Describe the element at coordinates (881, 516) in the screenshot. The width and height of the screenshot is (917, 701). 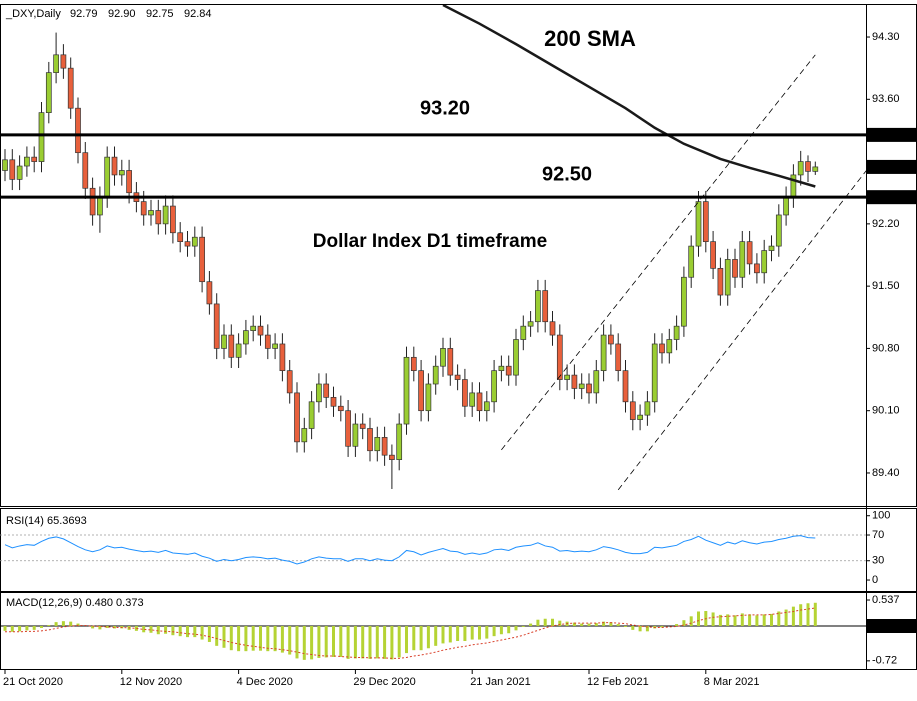
I see `y-tick-label: 100` at that location.